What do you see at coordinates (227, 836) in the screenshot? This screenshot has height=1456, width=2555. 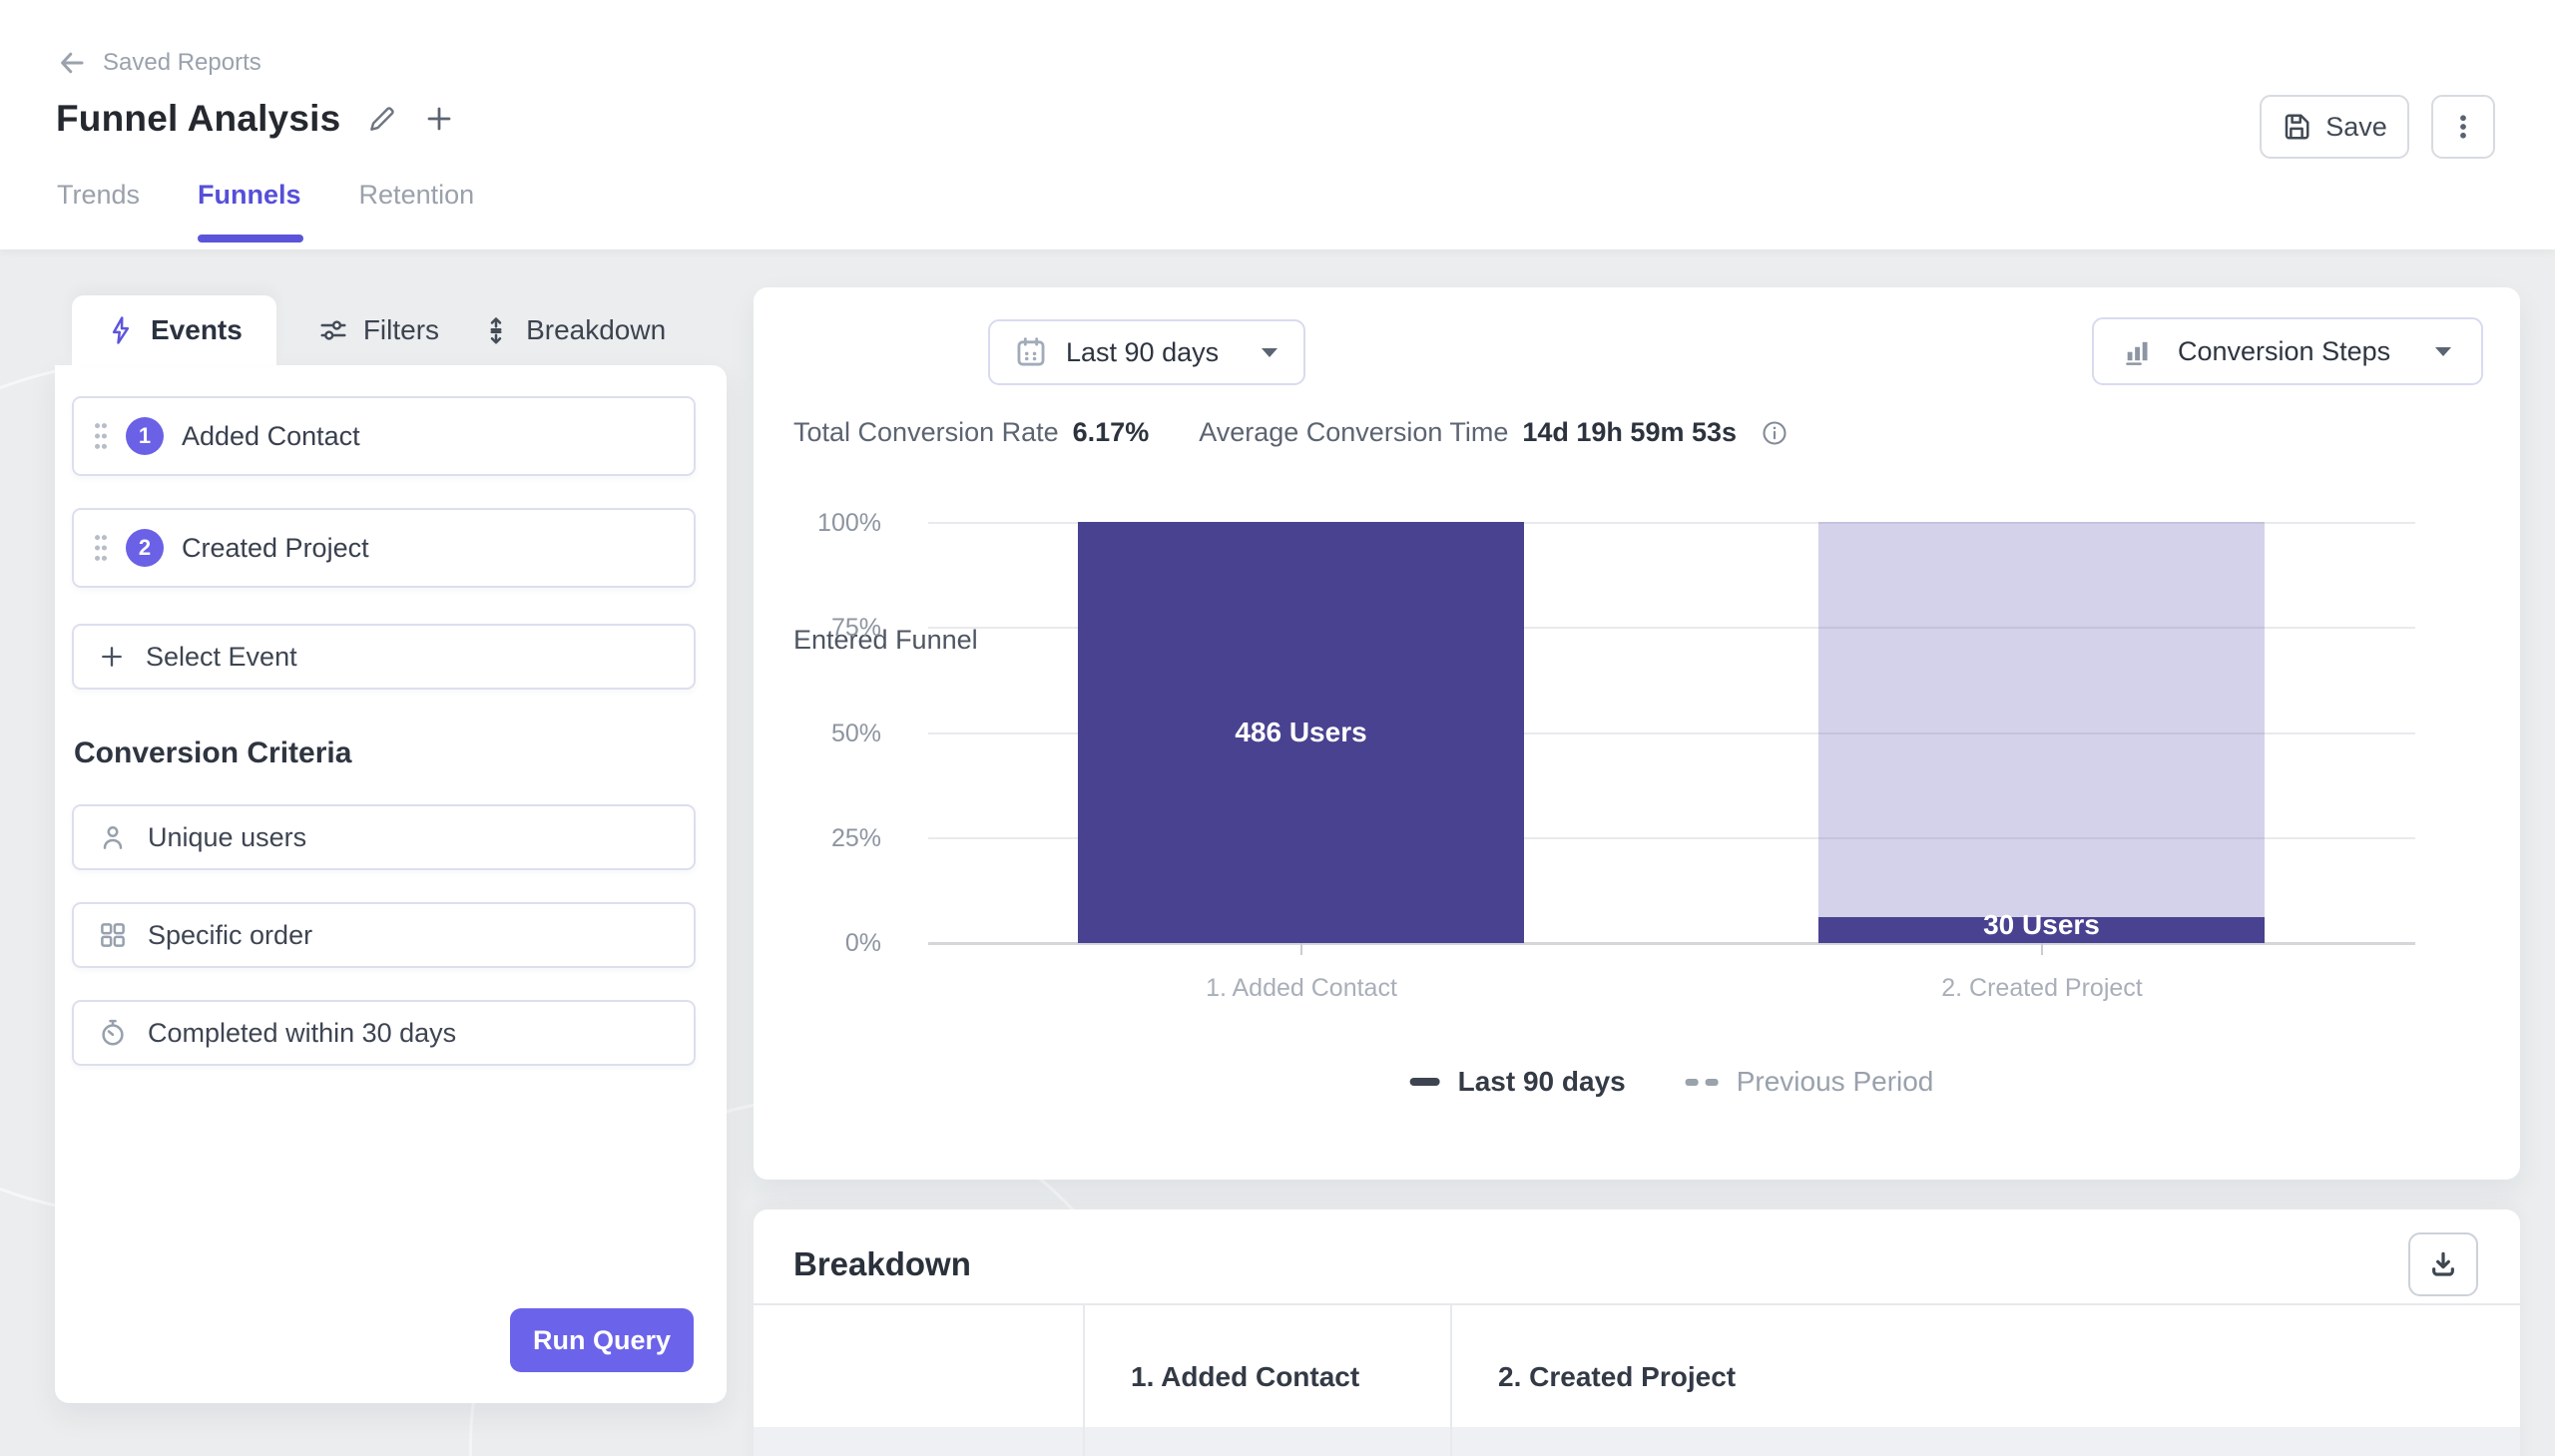 I see `criteria-label: Unique users` at bounding box center [227, 836].